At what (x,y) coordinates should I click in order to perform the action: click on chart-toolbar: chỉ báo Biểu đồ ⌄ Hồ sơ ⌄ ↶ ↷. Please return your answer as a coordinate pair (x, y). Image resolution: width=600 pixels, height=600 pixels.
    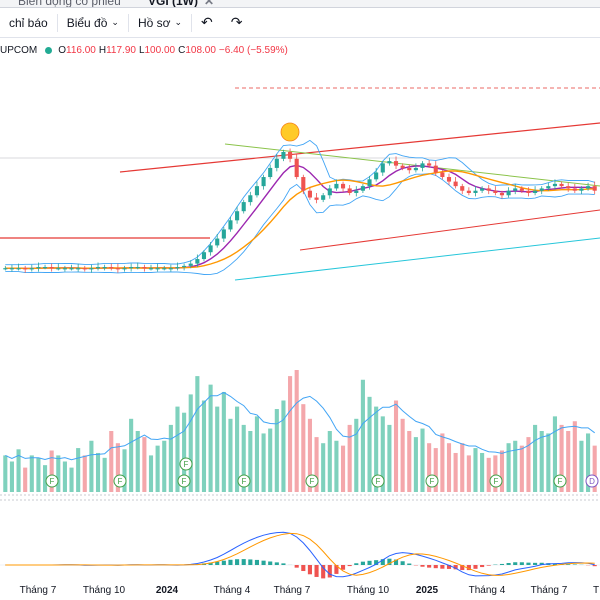
    Looking at the image, I should click on (300, 23).